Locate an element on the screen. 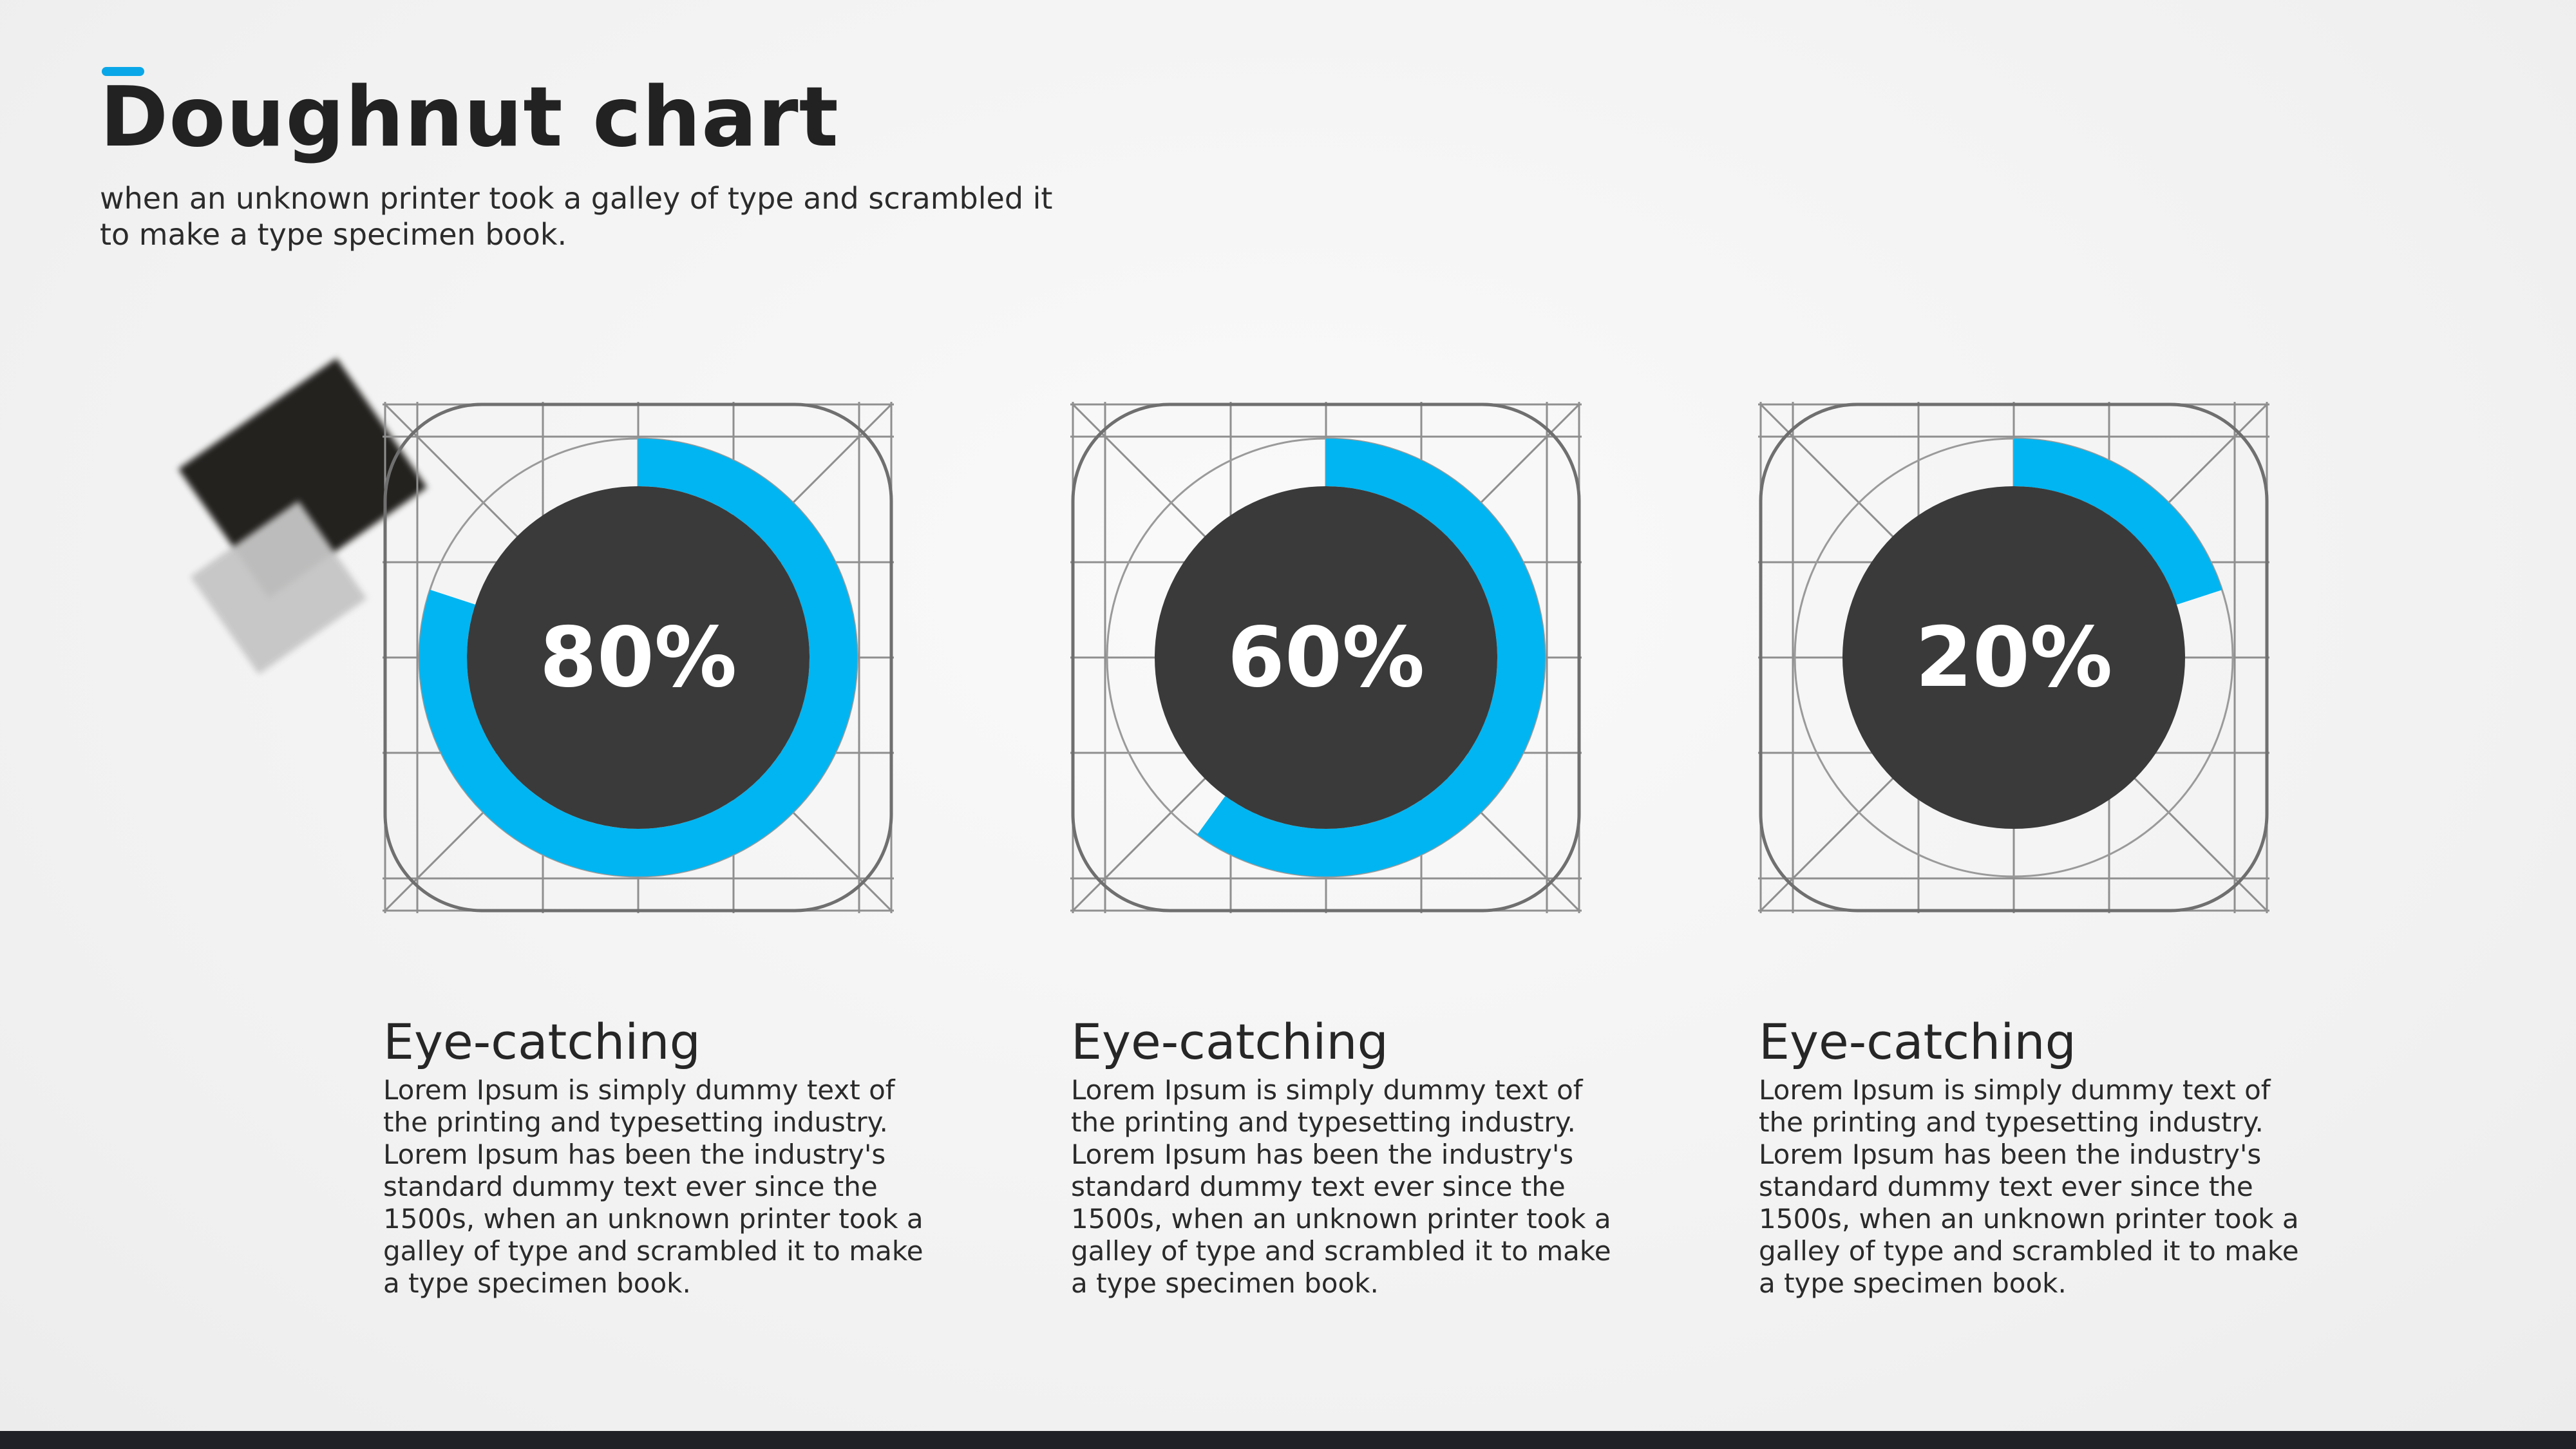 Image resolution: width=2576 pixels, height=1449 pixels. doughnut-value-label: 60% is located at coordinates (1326, 658).